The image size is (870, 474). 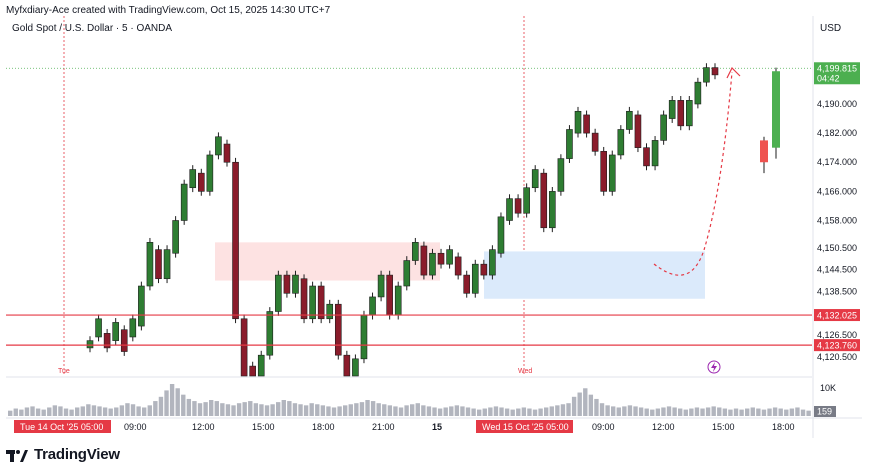 What do you see at coordinates (837, 68) in the screenshot?
I see `last-price-value: 4,199.815` at bounding box center [837, 68].